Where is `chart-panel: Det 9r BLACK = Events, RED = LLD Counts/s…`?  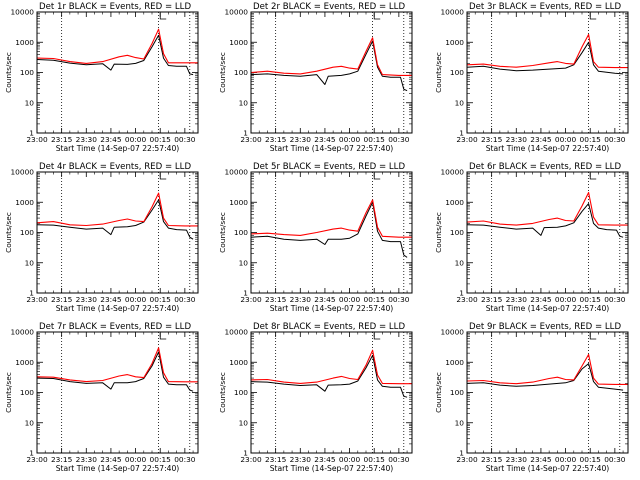 chart-panel: Det 9r BLACK = Events, RED = LLD Counts/s… is located at coordinates (531, 397).